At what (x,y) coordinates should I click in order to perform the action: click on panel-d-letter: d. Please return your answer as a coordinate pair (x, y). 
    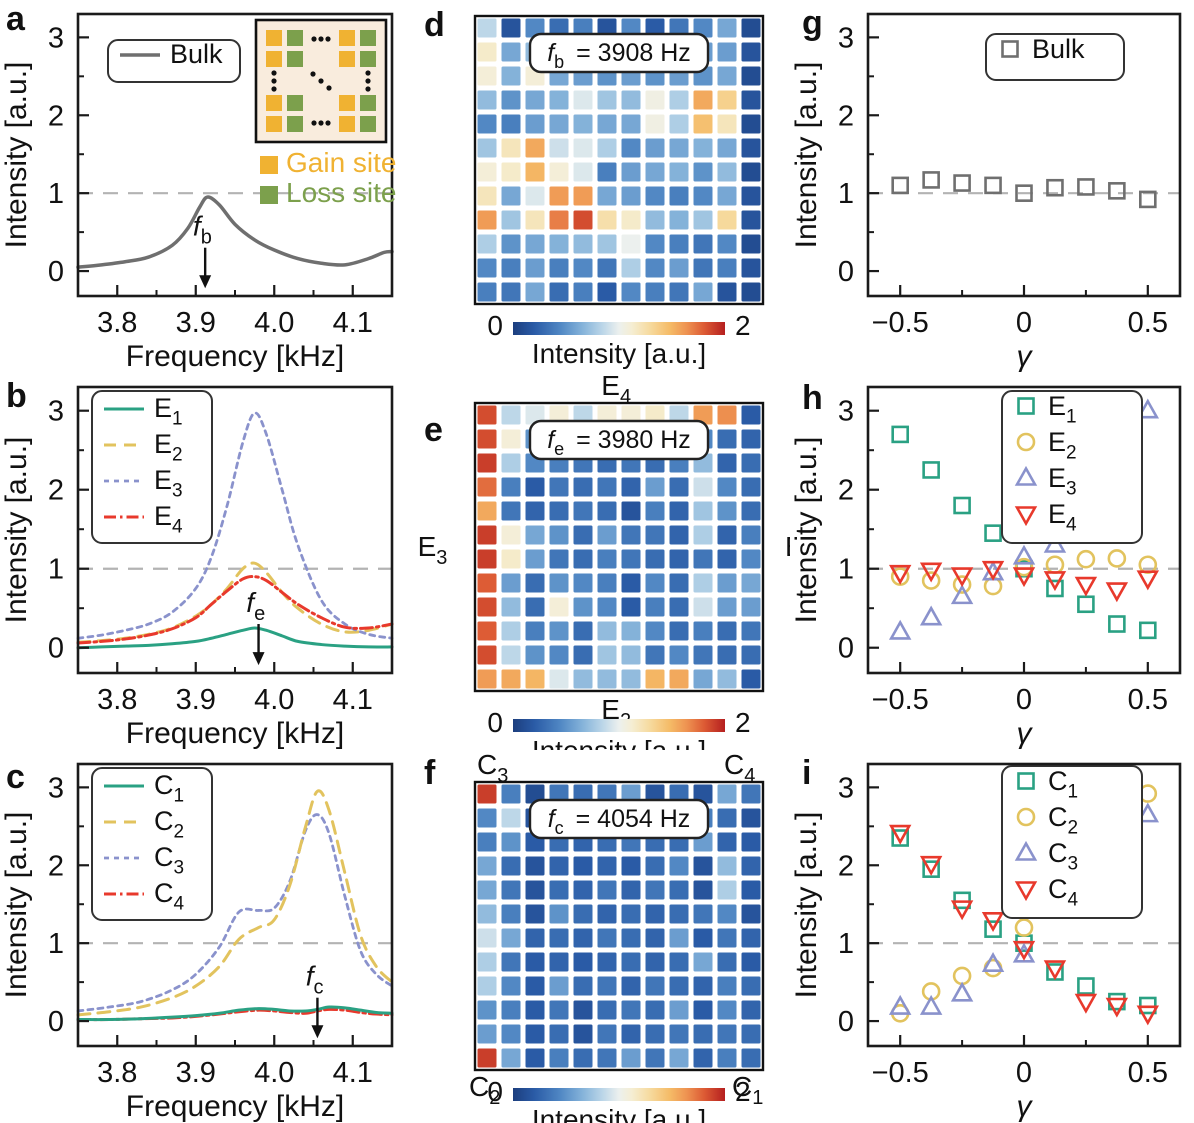
    Looking at the image, I should click on (434, 25).